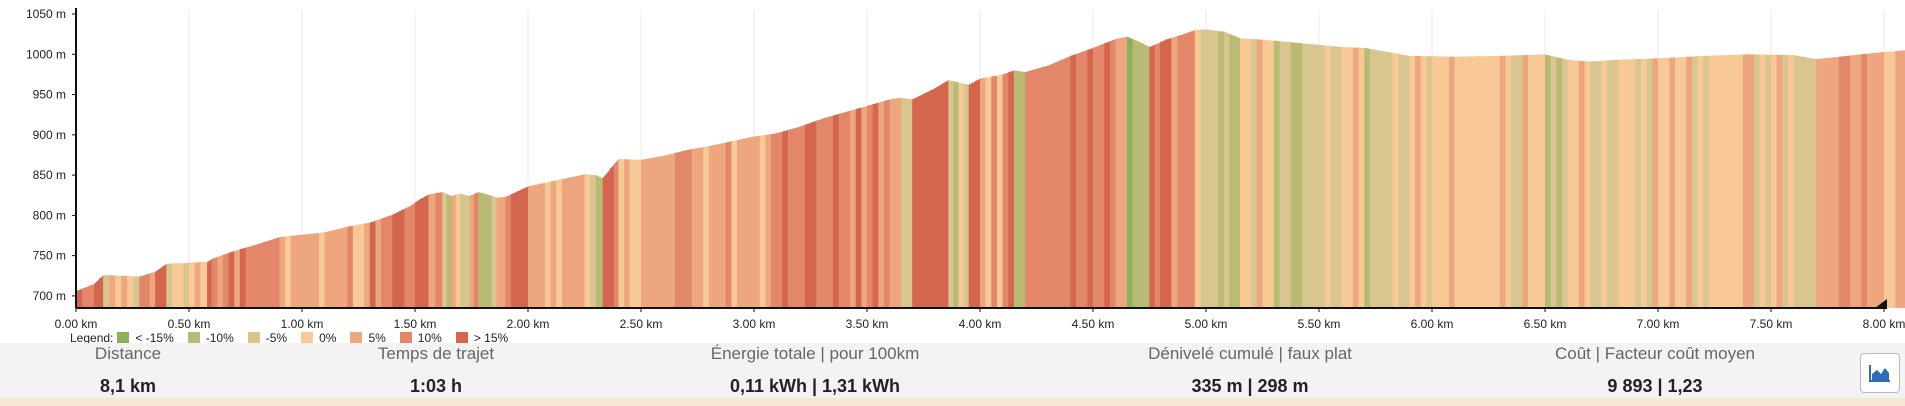 This screenshot has height=406, width=1905. I want to click on x-tick-label: 6.00 km, so click(1432, 324).